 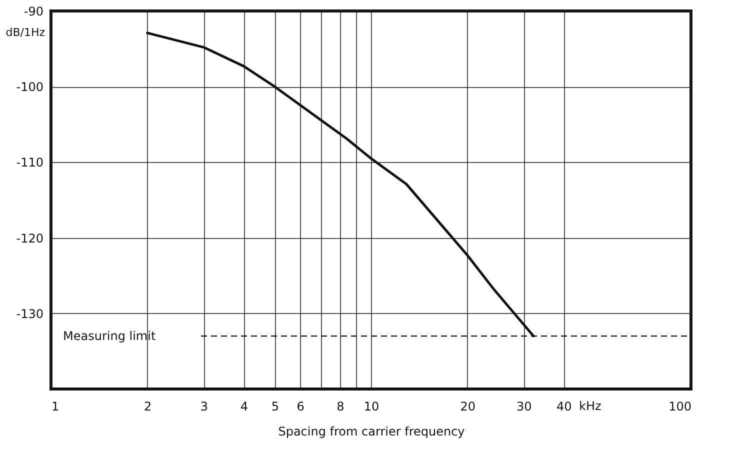 I want to click on x-tick-label: 30, so click(x=524, y=407).